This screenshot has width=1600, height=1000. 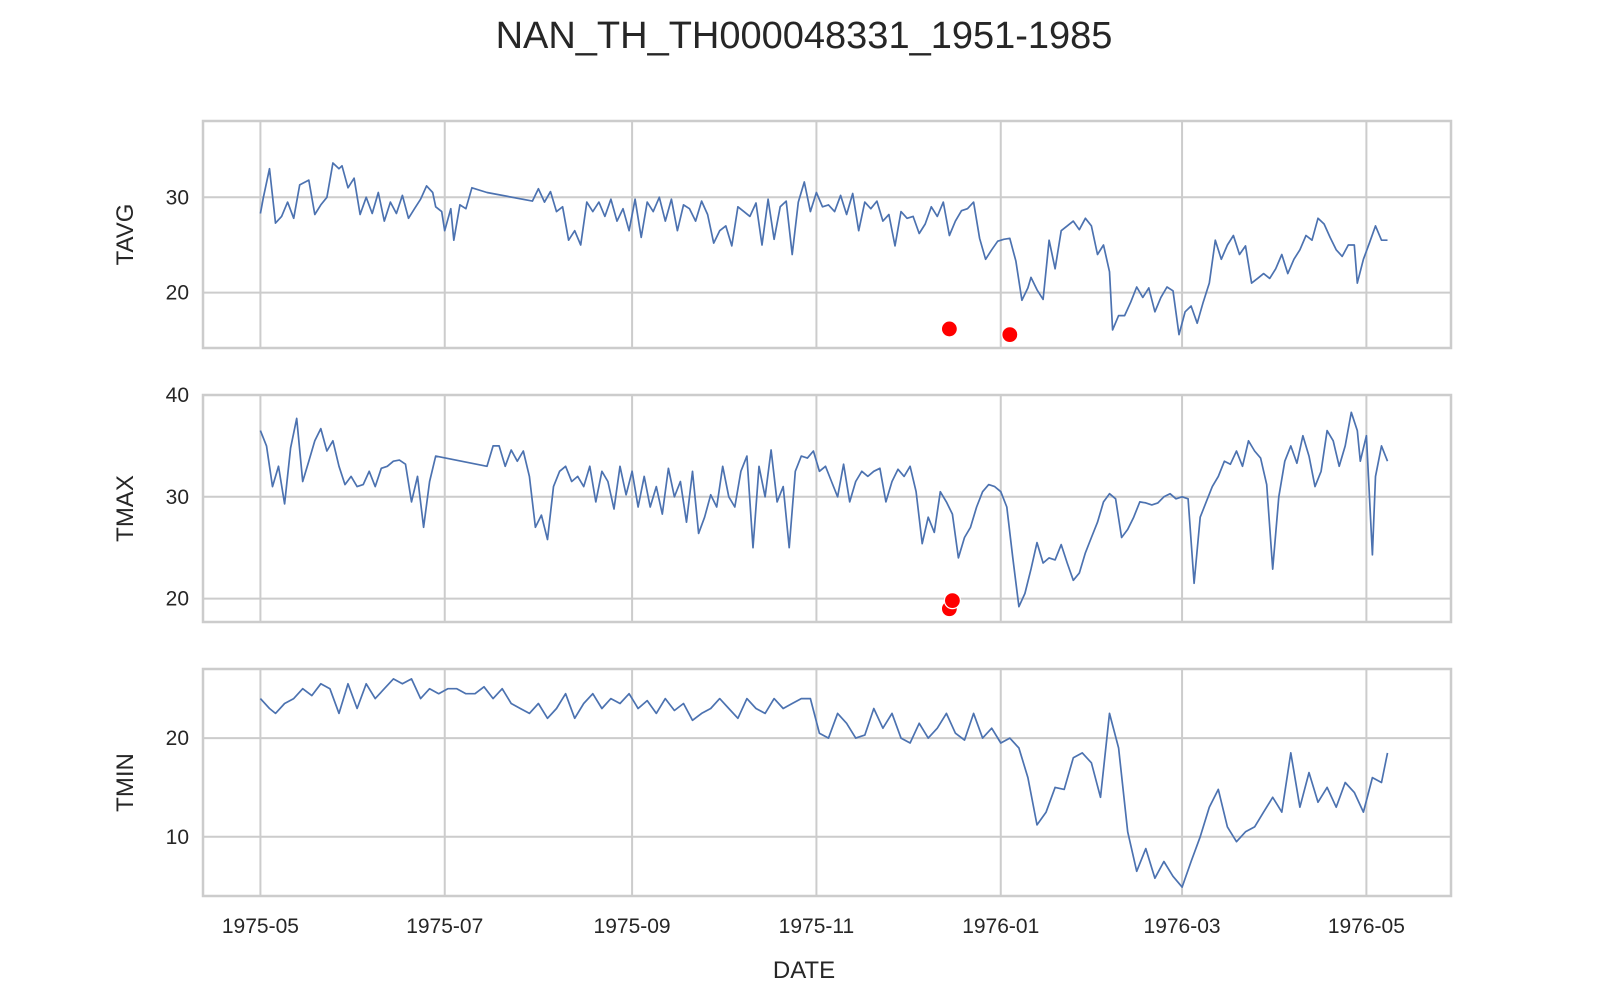 What do you see at coordinates (632, 926) in the screenshot?
I see `x-tick-label: 1975-09` at bounding box center [632, 926].